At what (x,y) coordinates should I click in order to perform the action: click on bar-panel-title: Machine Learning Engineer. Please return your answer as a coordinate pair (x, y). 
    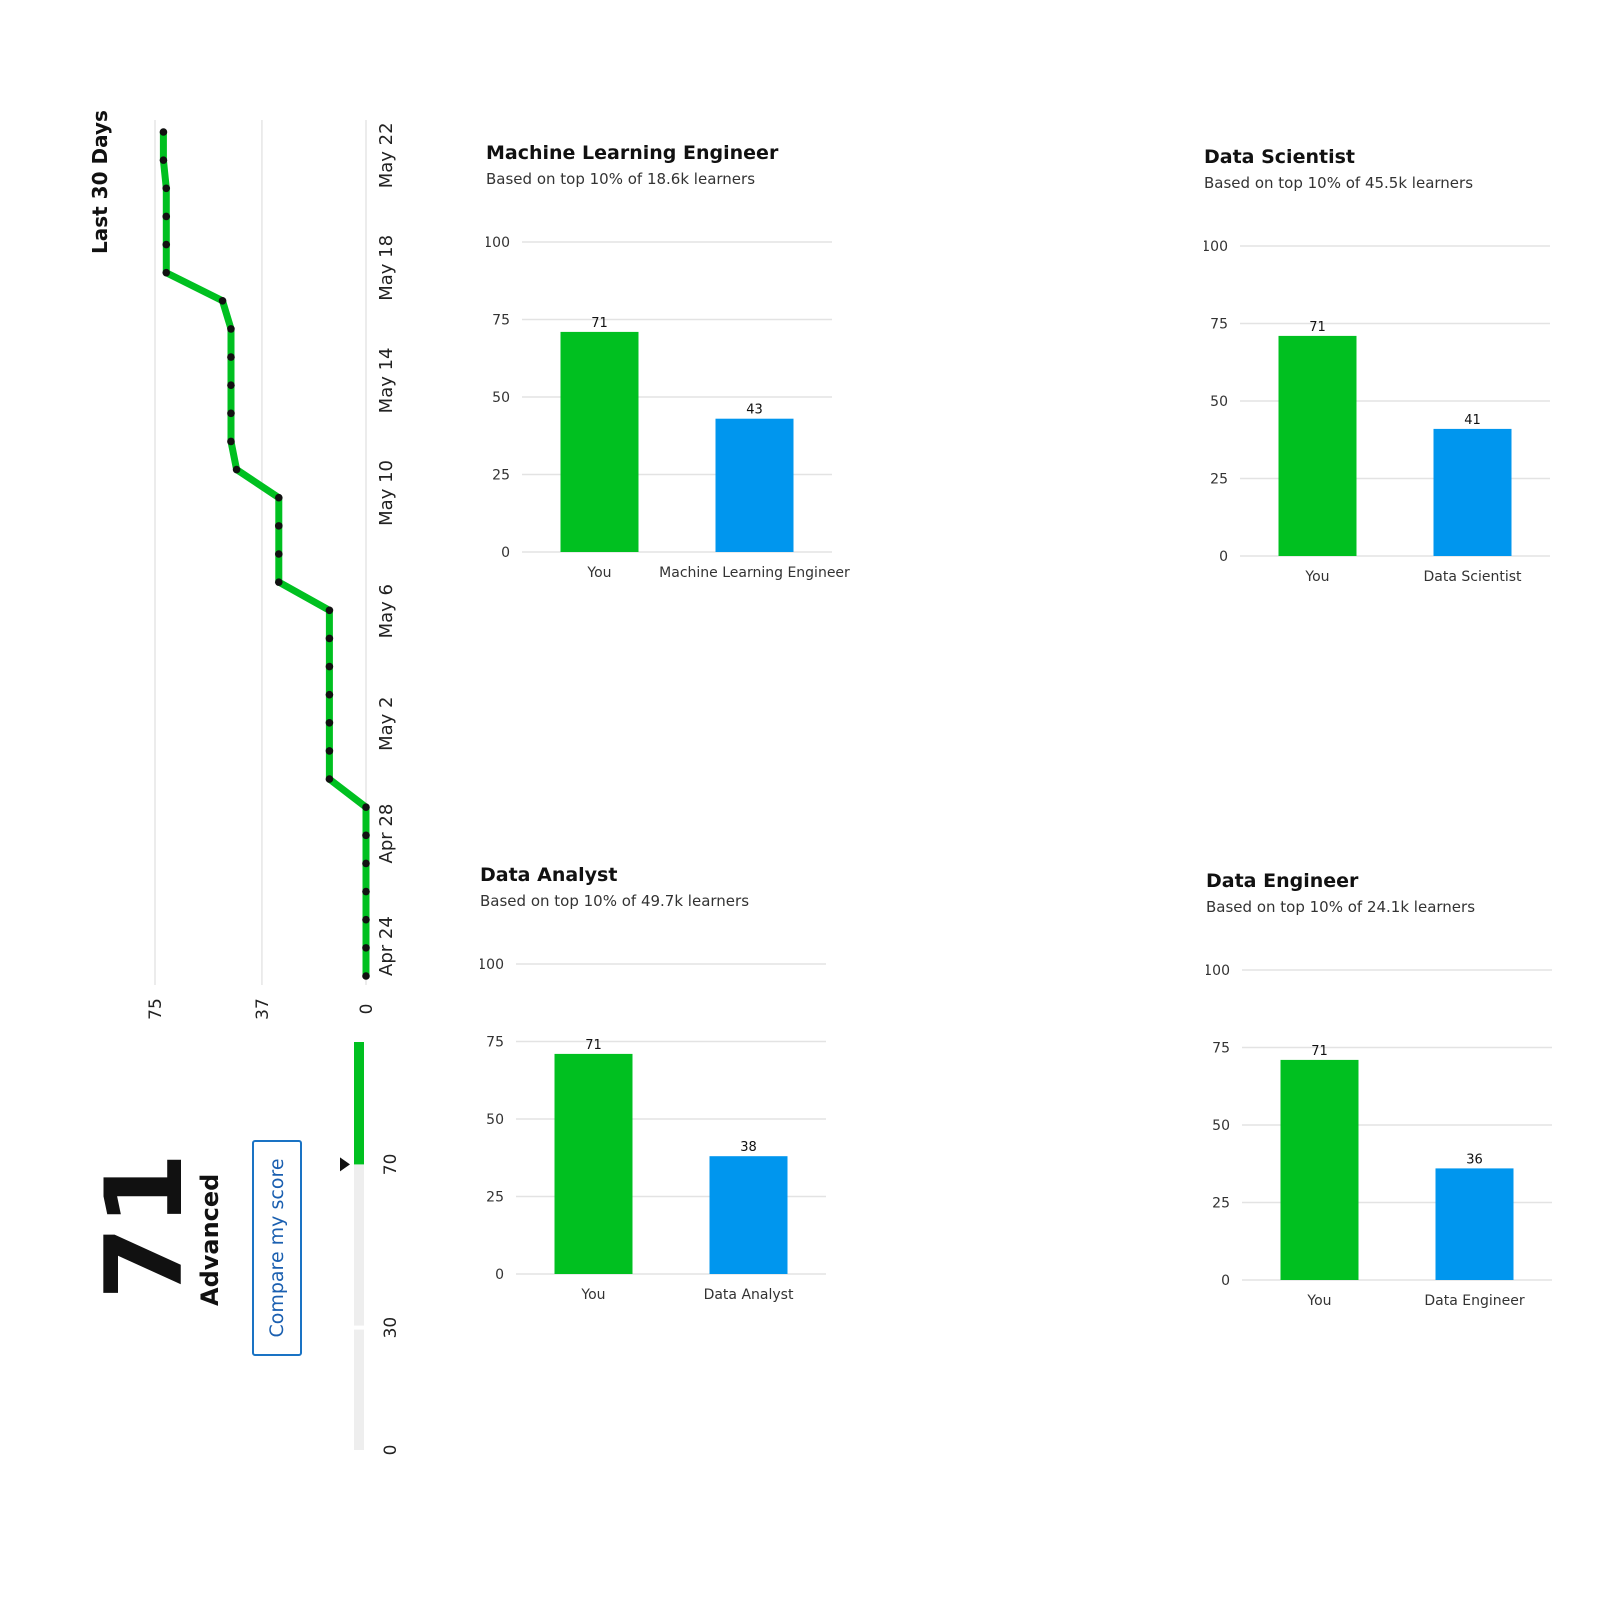
    Looking at the image, I should click on (632, 153).